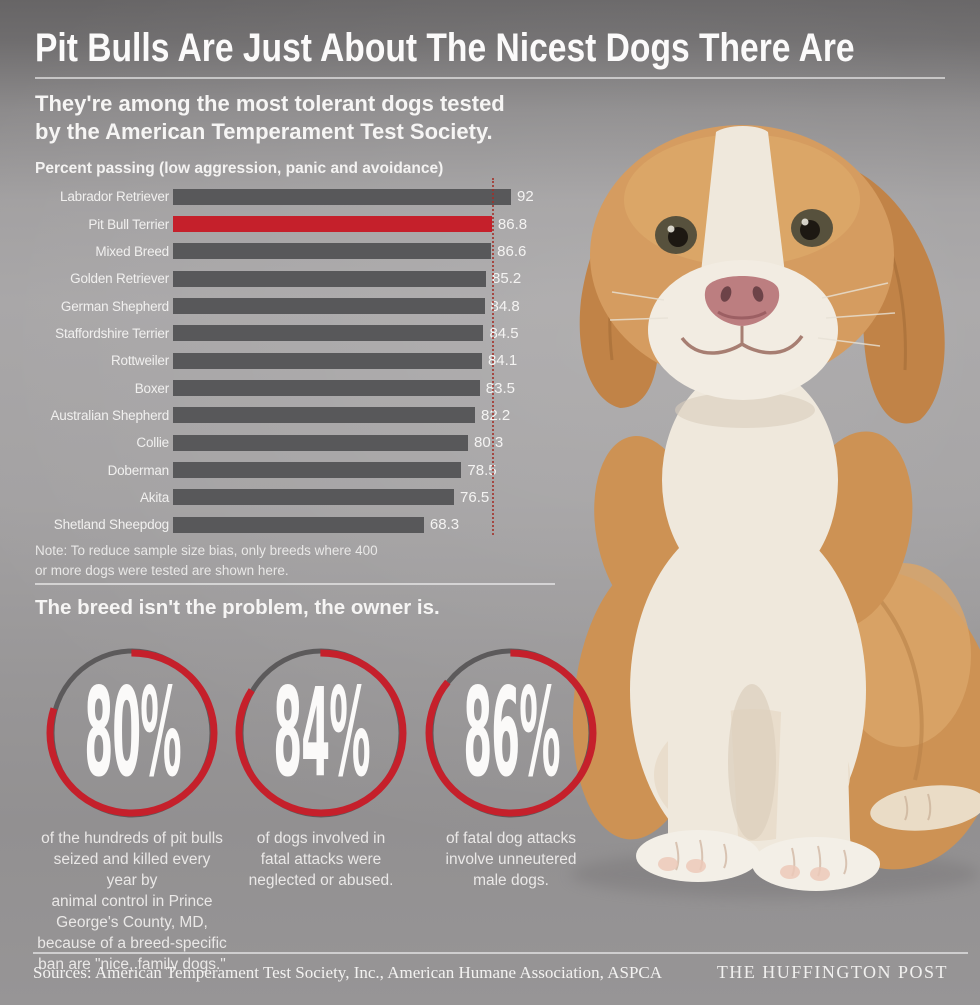  I want to click on huffington-post-logo: THE HUFFINGTON POST, so click(832, 972).